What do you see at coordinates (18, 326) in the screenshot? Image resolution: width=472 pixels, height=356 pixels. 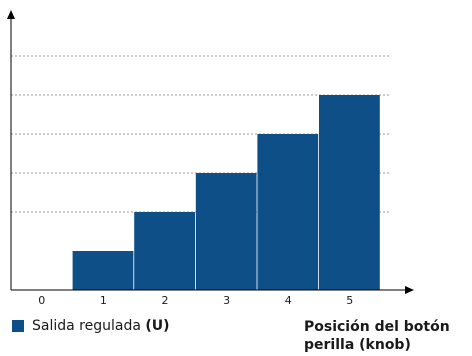 I see `legend-swatch` at bounding box center [18, 326].